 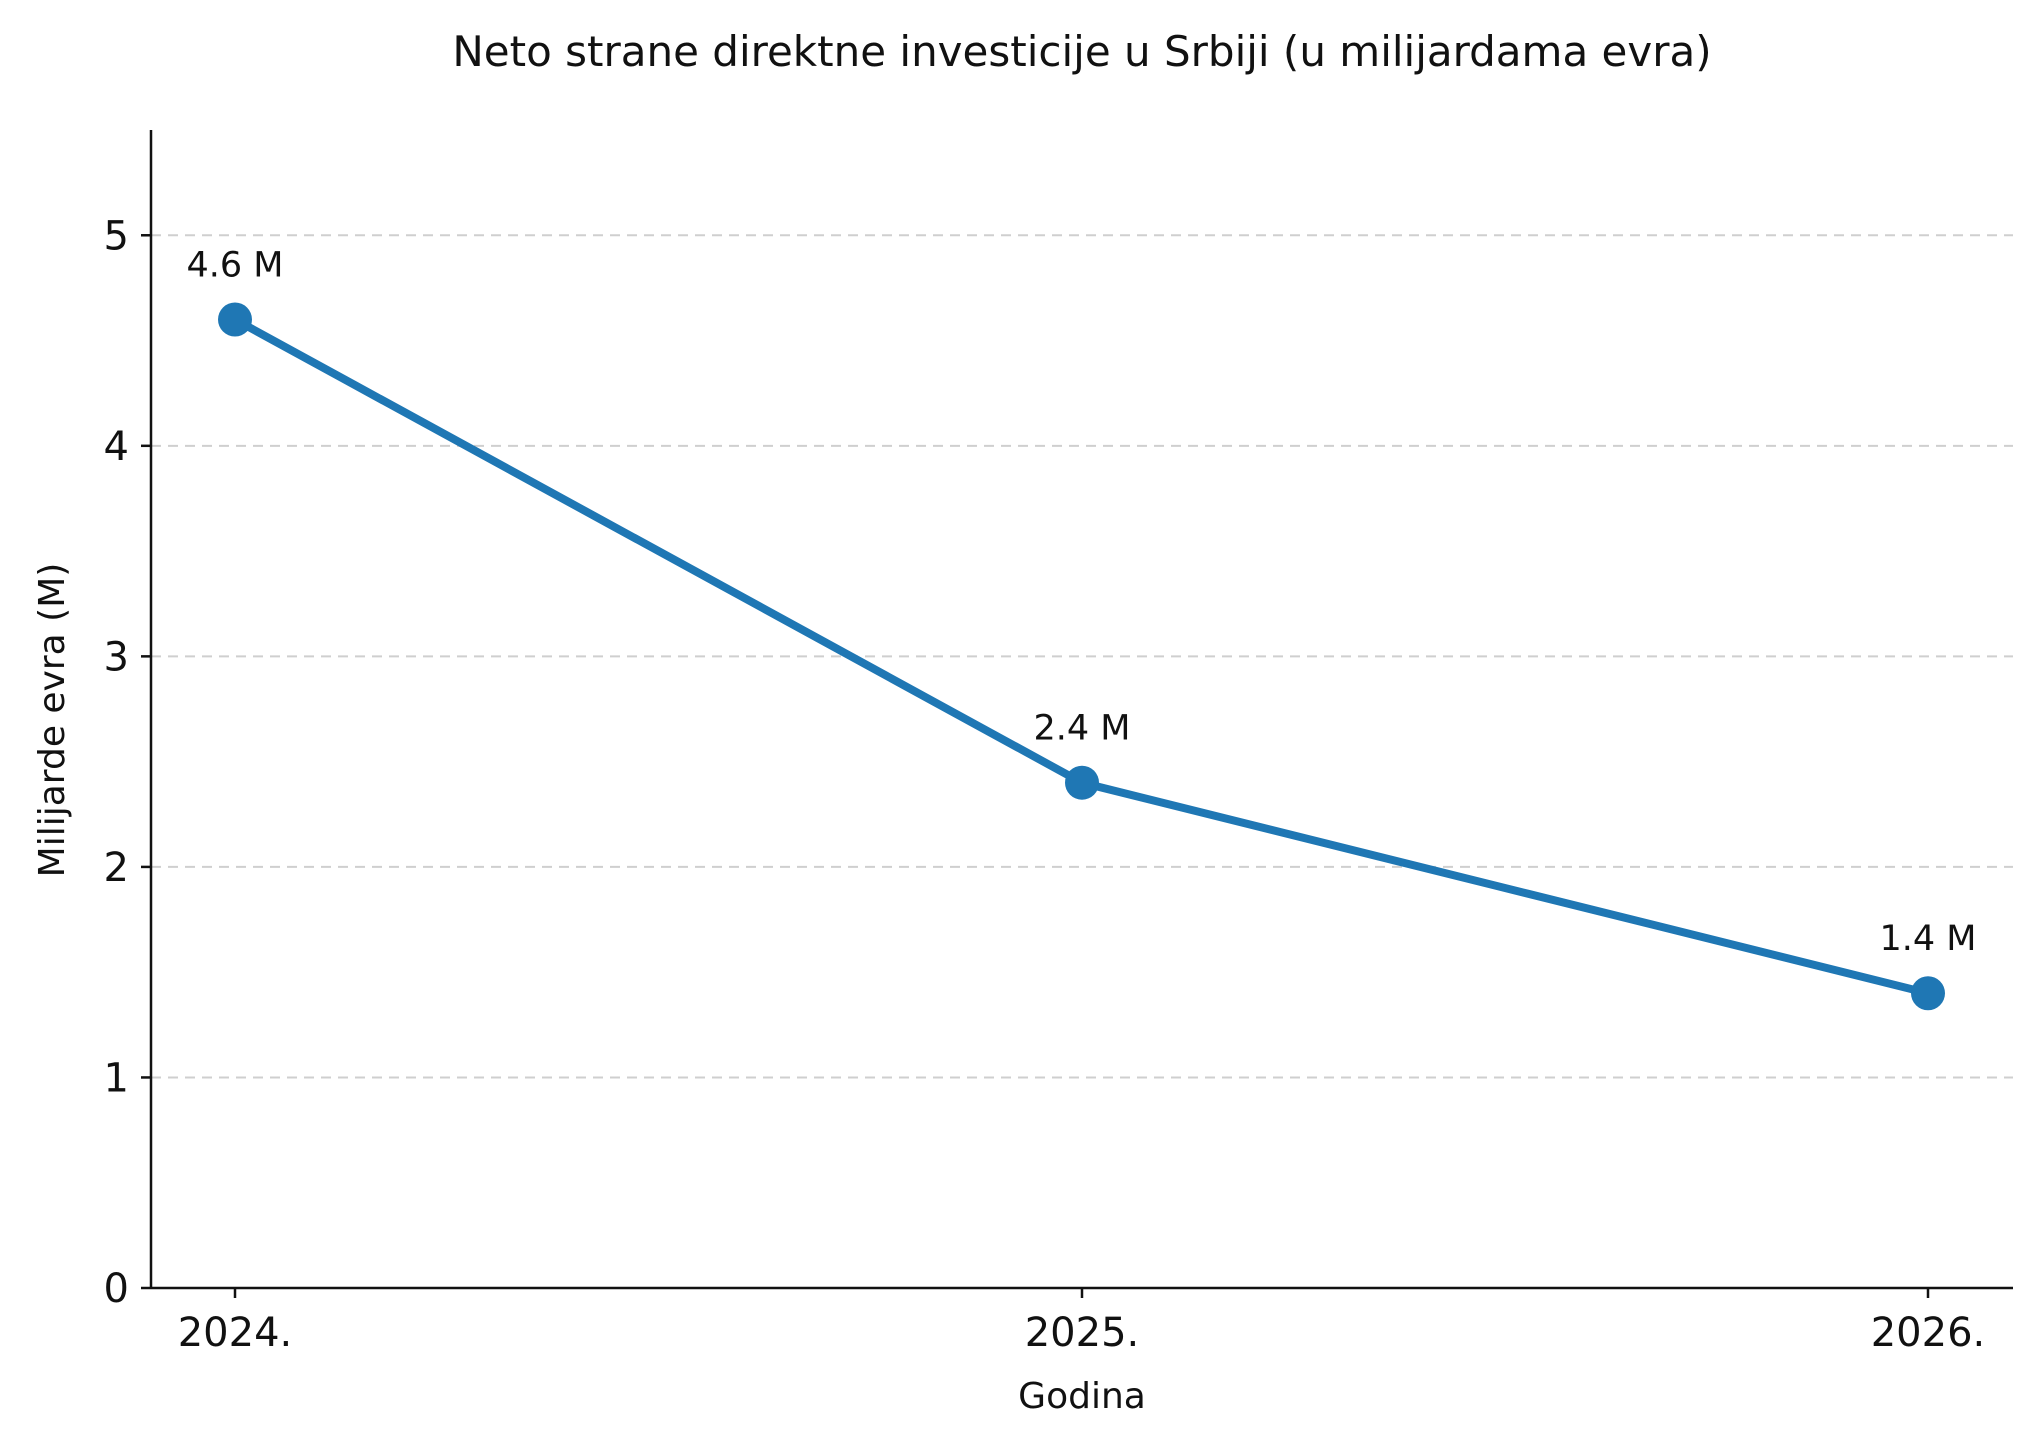 I want to click on x-tick-label-0: 2024., so click(x=235, y=1333).